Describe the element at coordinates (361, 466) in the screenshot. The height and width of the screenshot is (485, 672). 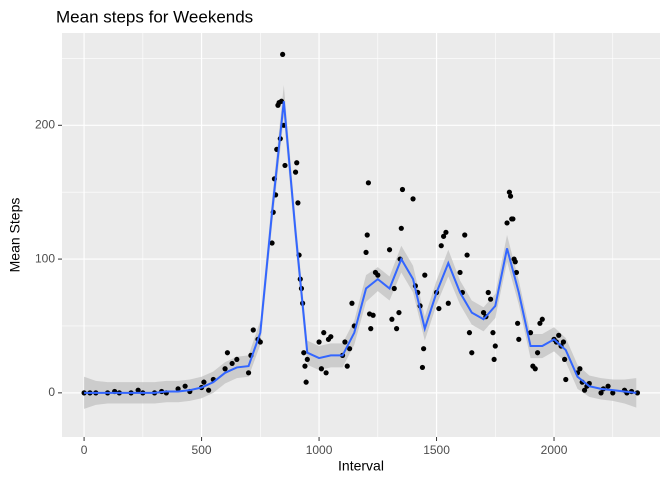
I see `x-axis-title: Interval` at that location.